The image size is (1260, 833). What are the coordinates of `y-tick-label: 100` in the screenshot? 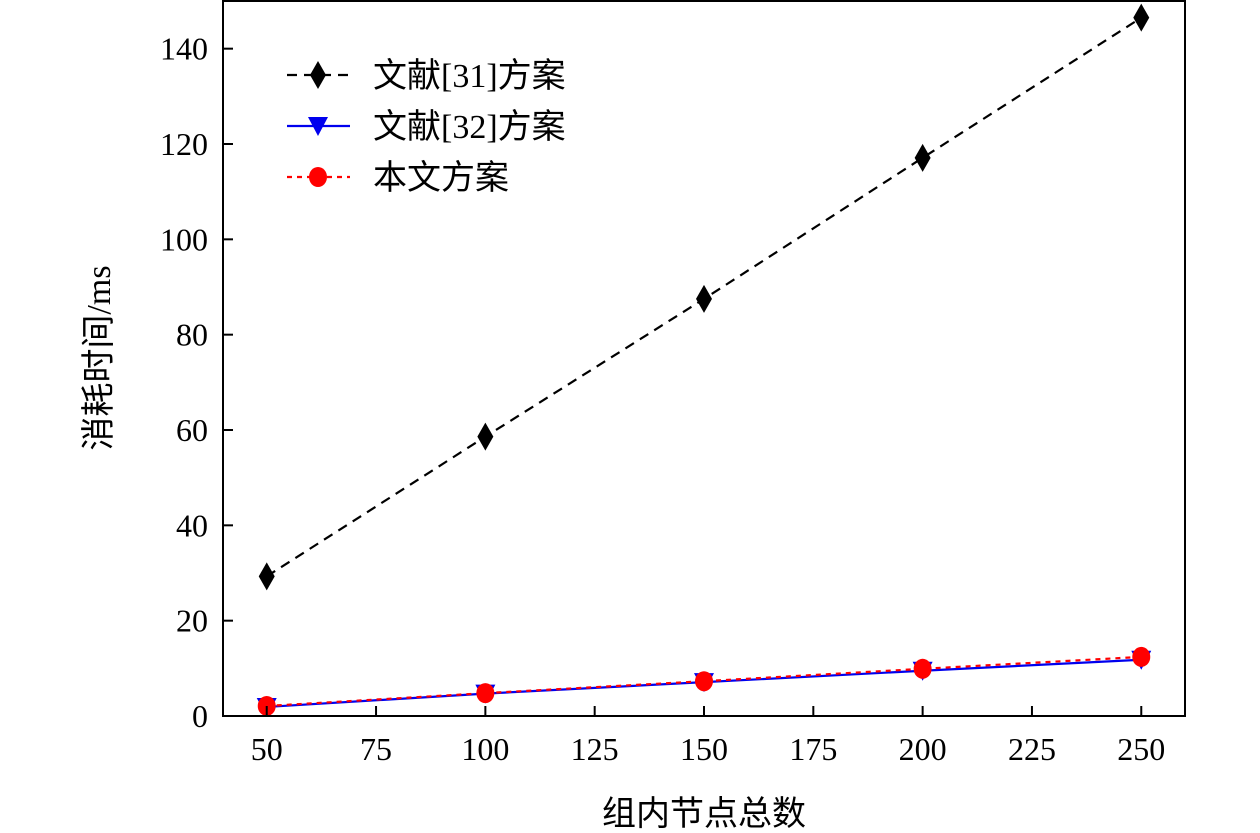 It's located at (184, 239).